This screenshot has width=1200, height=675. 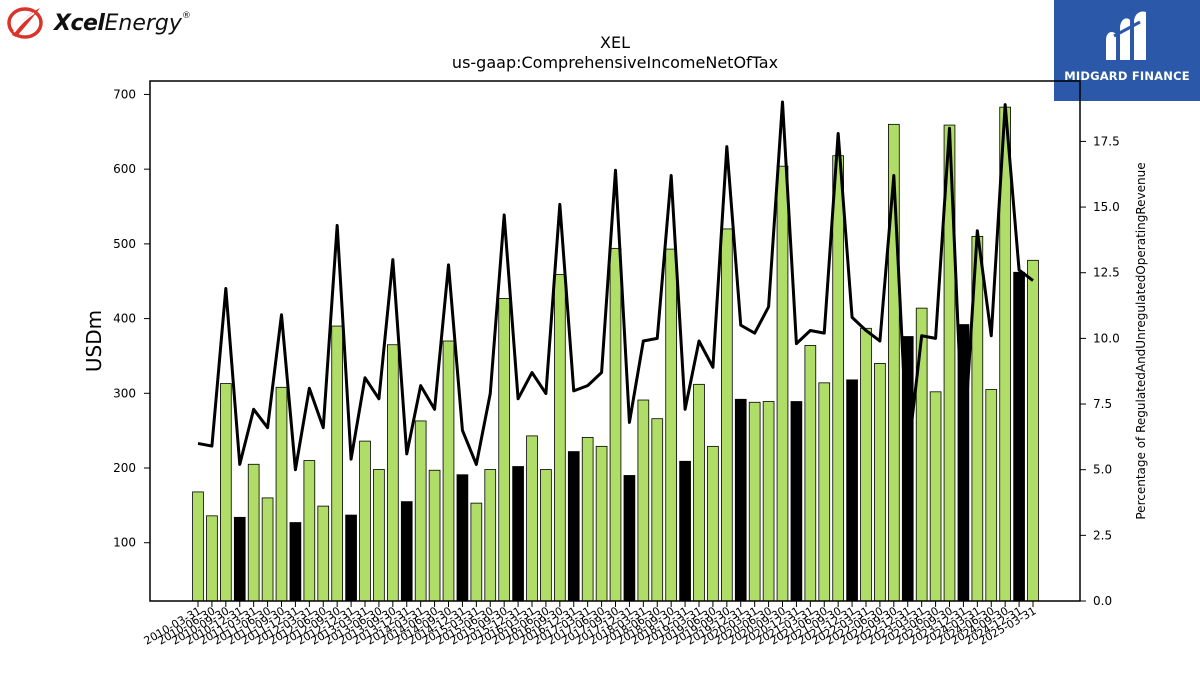 What do you see at coordinates (124, 543) in the screenshot?
I see `y-tick-label: 100` at bounding box center [124, 543].